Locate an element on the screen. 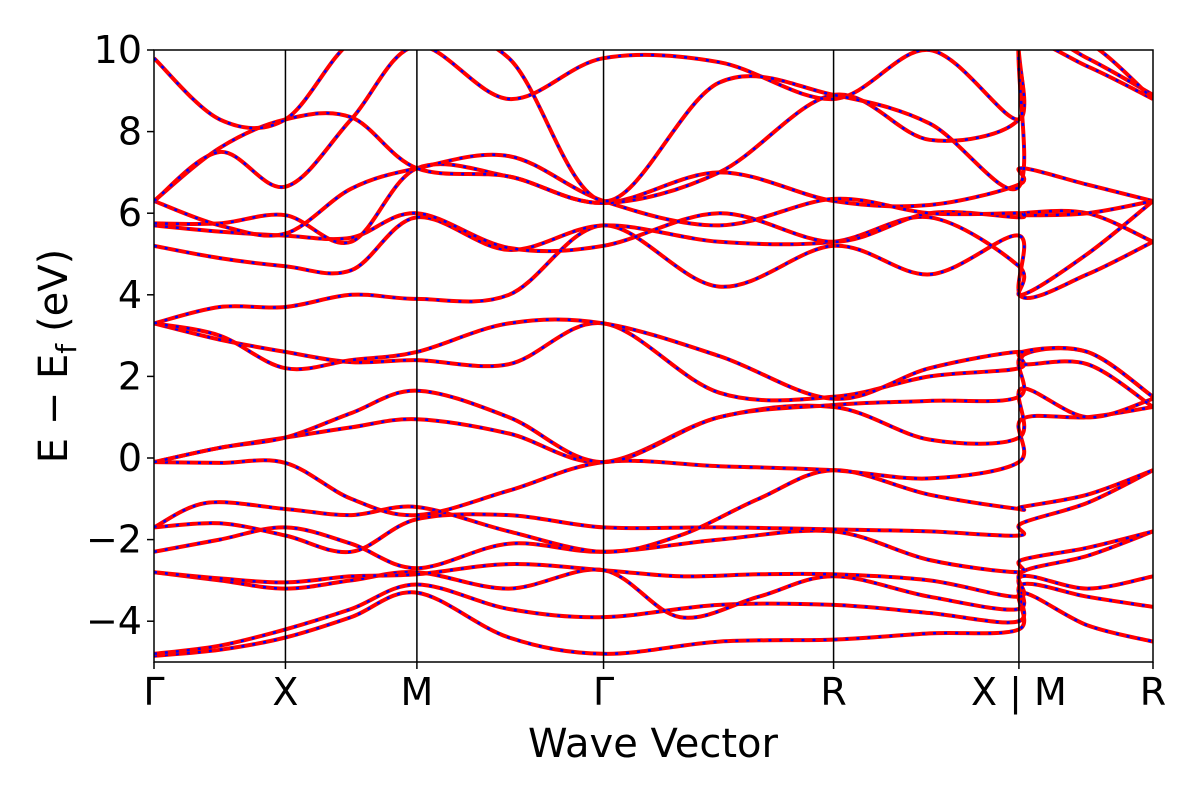  y-tick-label-7: 10 is located at coordinates (118, 50).